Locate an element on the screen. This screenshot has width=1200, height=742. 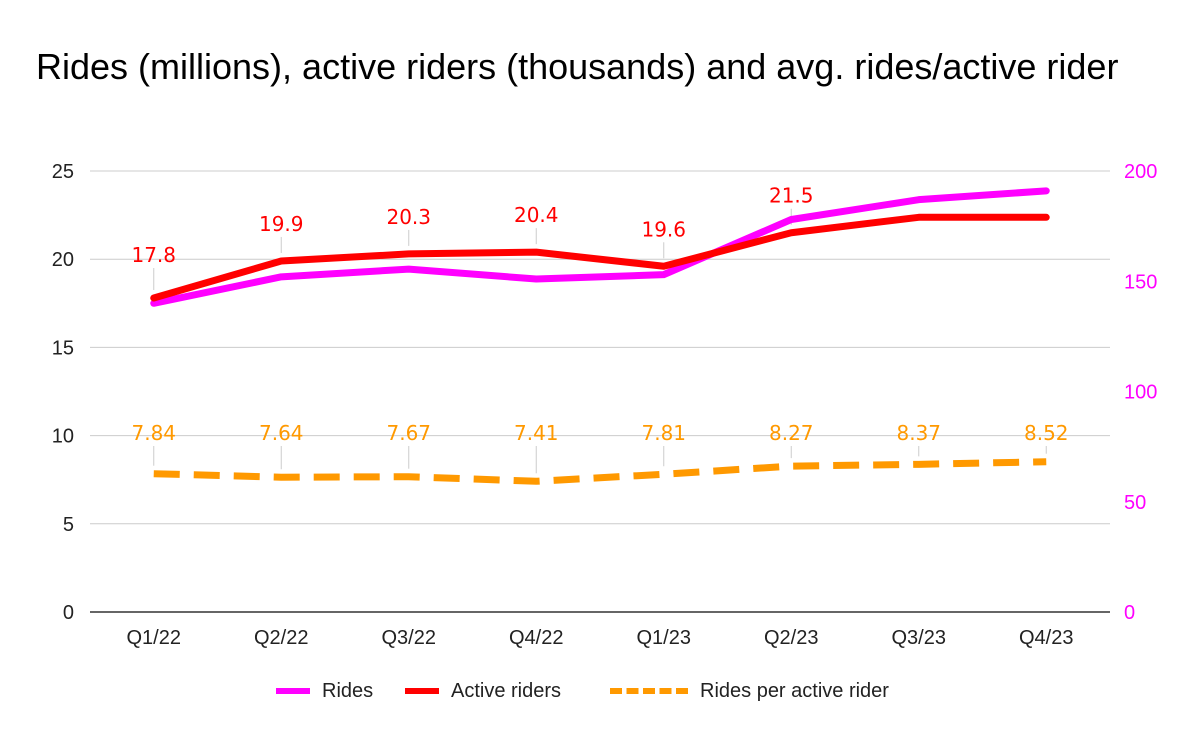
legend-swatch-rides is located at coordinates (293, 691).